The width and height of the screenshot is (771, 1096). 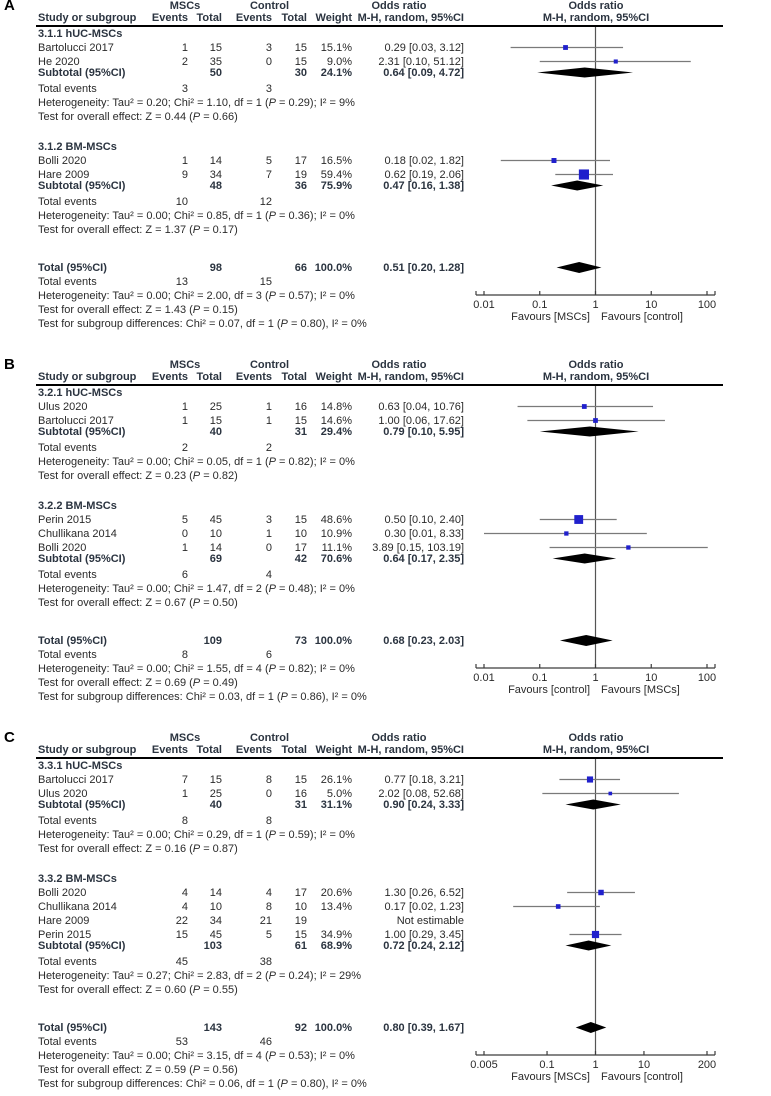 What do you see at coordinates (424, 907) in the screenshot?
I see `study-or-ci: 0.17 [0.02, 1.23]` at bounding box center [424, 907].